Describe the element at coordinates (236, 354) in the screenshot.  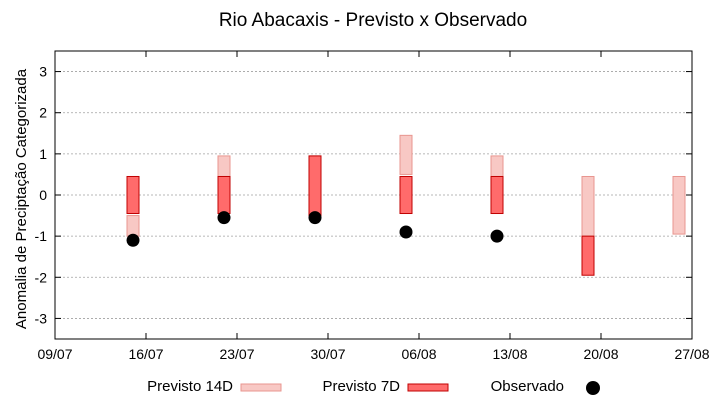
I see `x-tick-label: 23/07` at that location.